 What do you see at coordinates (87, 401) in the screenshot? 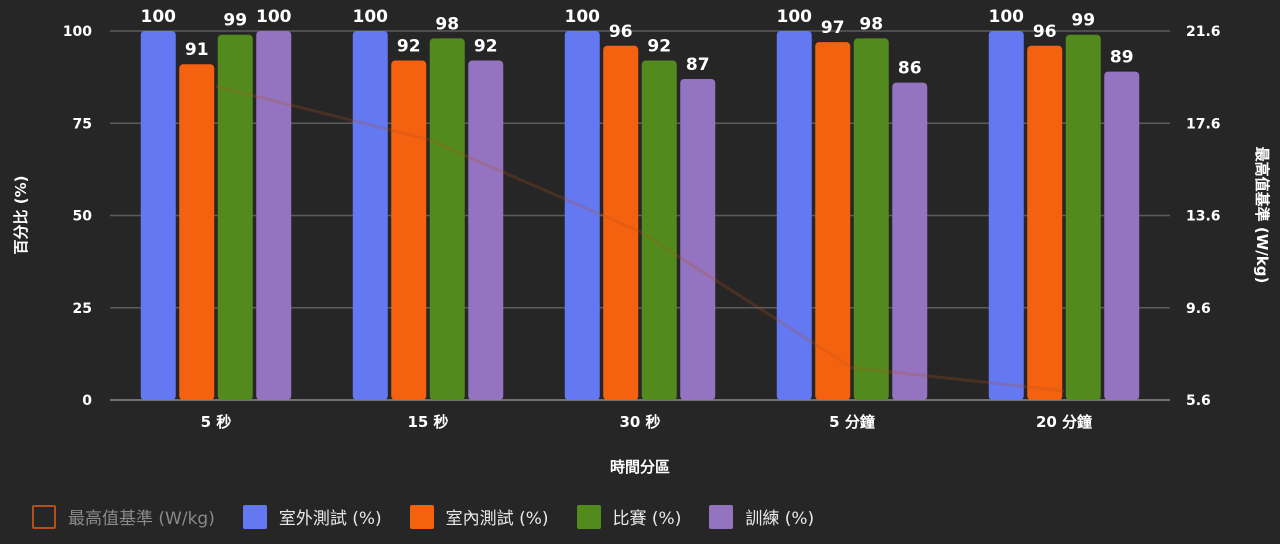
I see `y-tick-label: 0` at bounding box center [87, 401].